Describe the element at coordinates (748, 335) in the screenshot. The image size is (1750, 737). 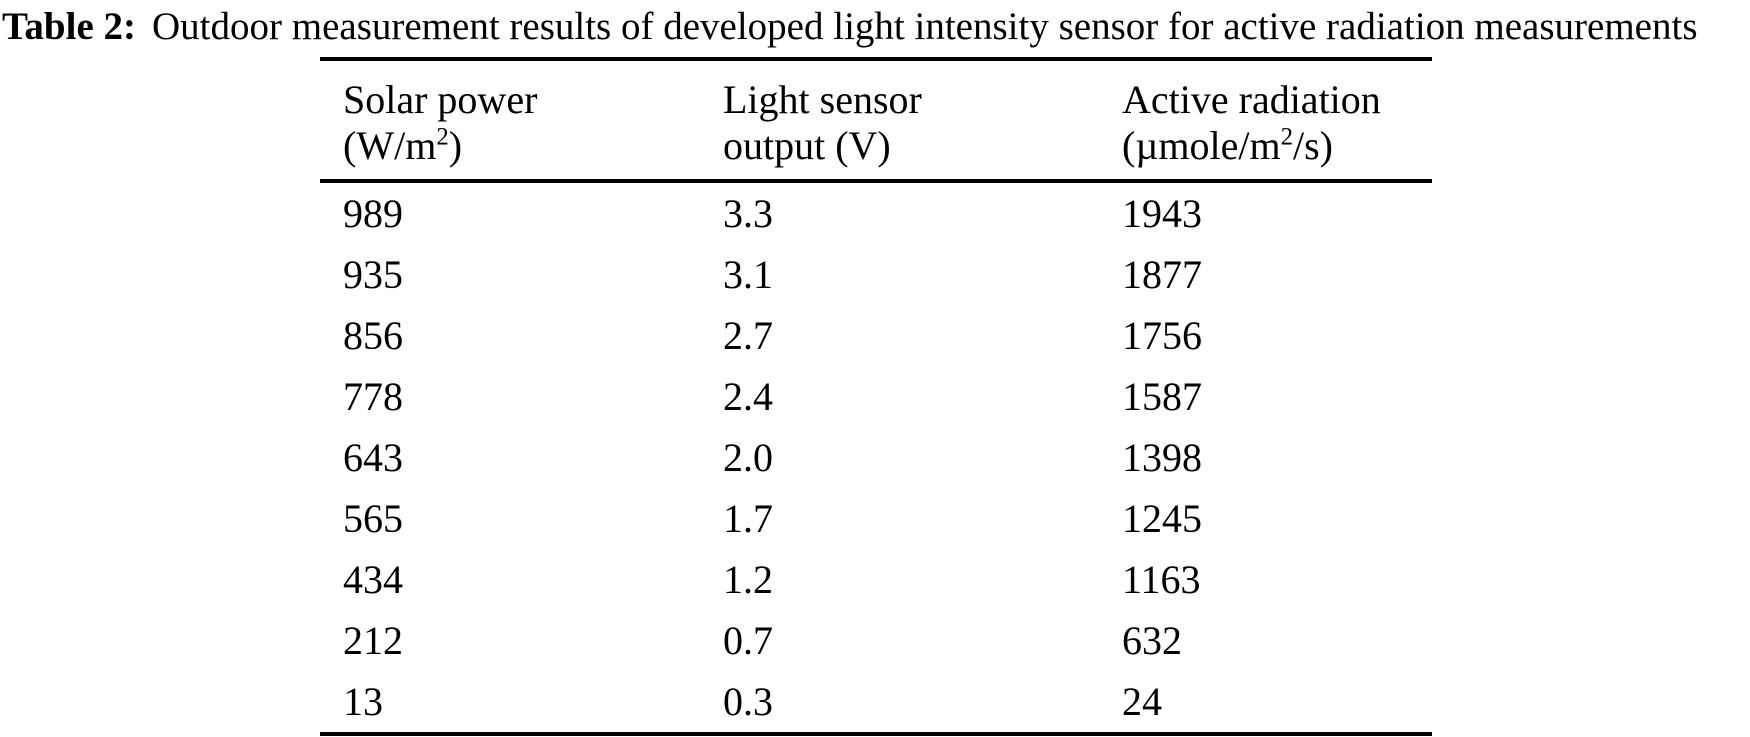
I see `table-cell: 2.7` at that location.